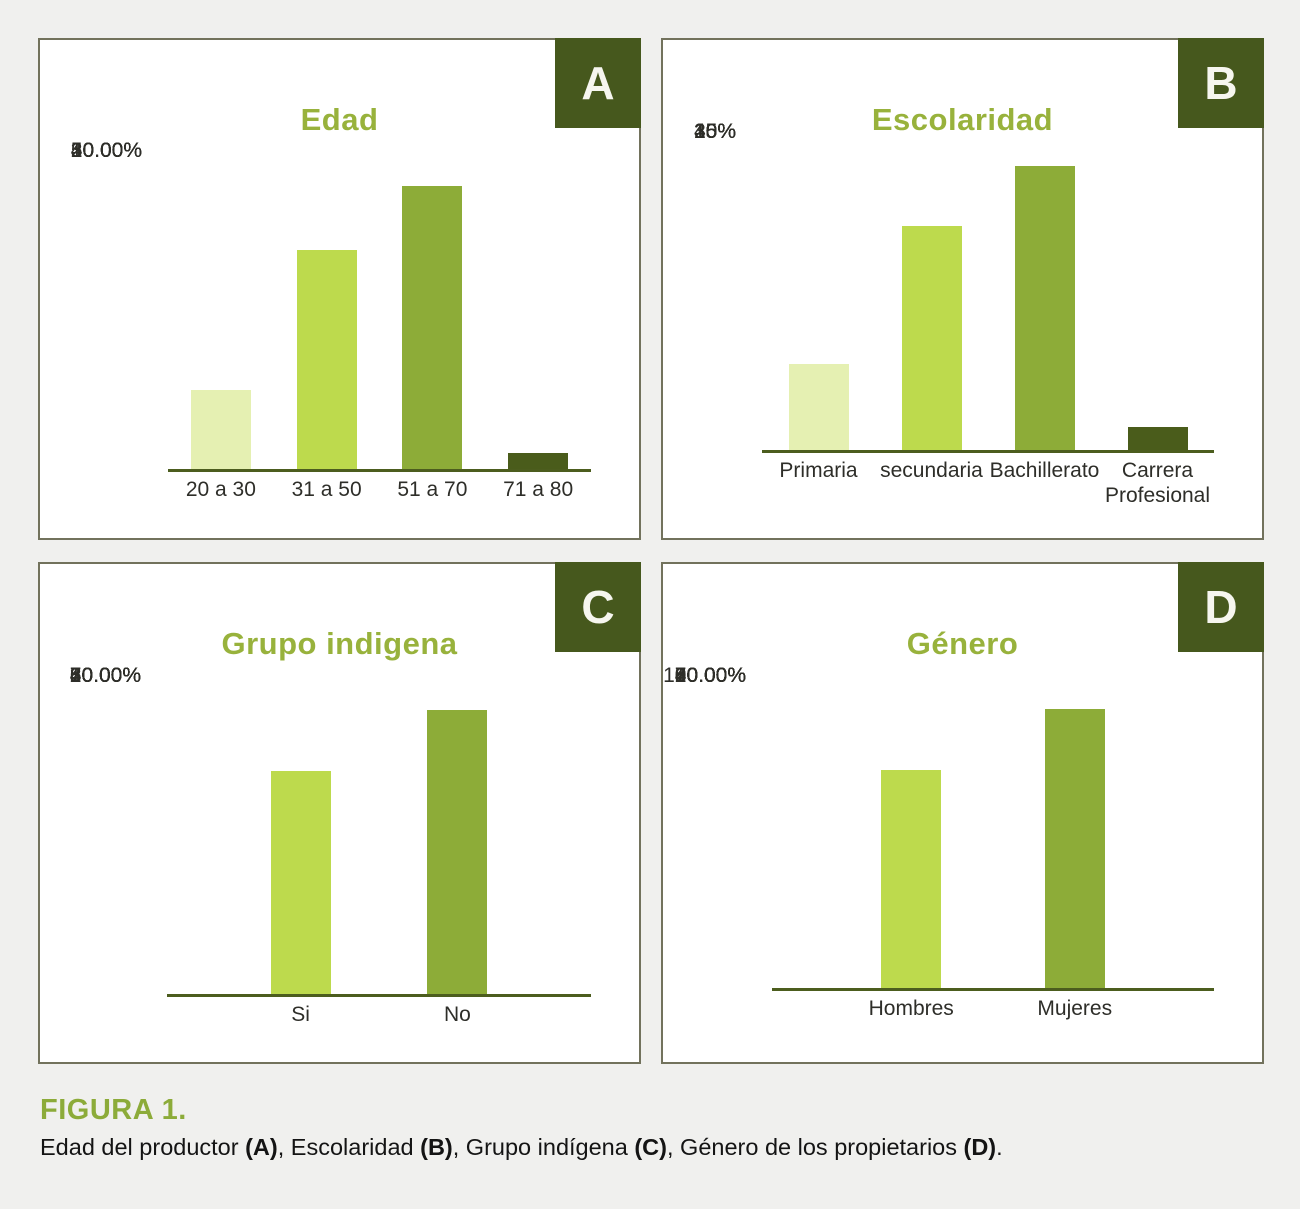 This screenshot has height=1209, width=1300. Describe the element at coordinates (143, 1147) in the screenshot. I see `caption-text: Edad del productor` at that location.